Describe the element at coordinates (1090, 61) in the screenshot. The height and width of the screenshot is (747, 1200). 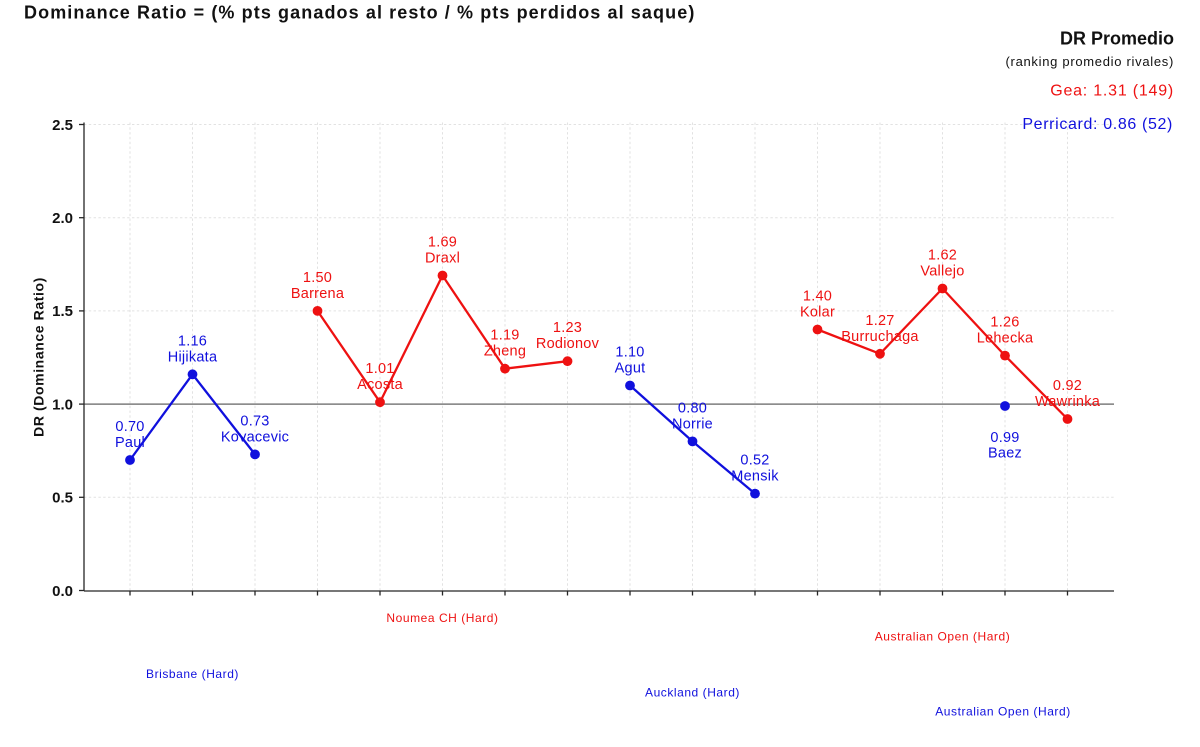
I see `svg-text: (ranking promedio rivales)` at that location.